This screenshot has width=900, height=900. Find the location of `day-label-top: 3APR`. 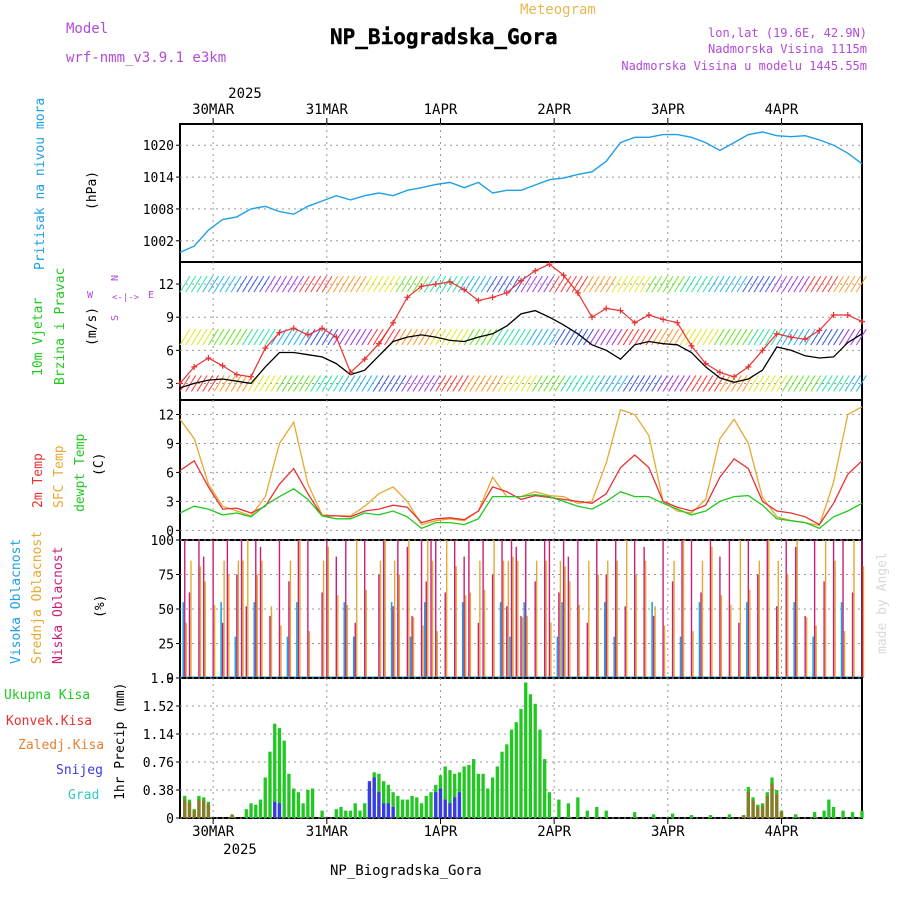

day-label-top: 3APR is located at coordinates (668, 110).